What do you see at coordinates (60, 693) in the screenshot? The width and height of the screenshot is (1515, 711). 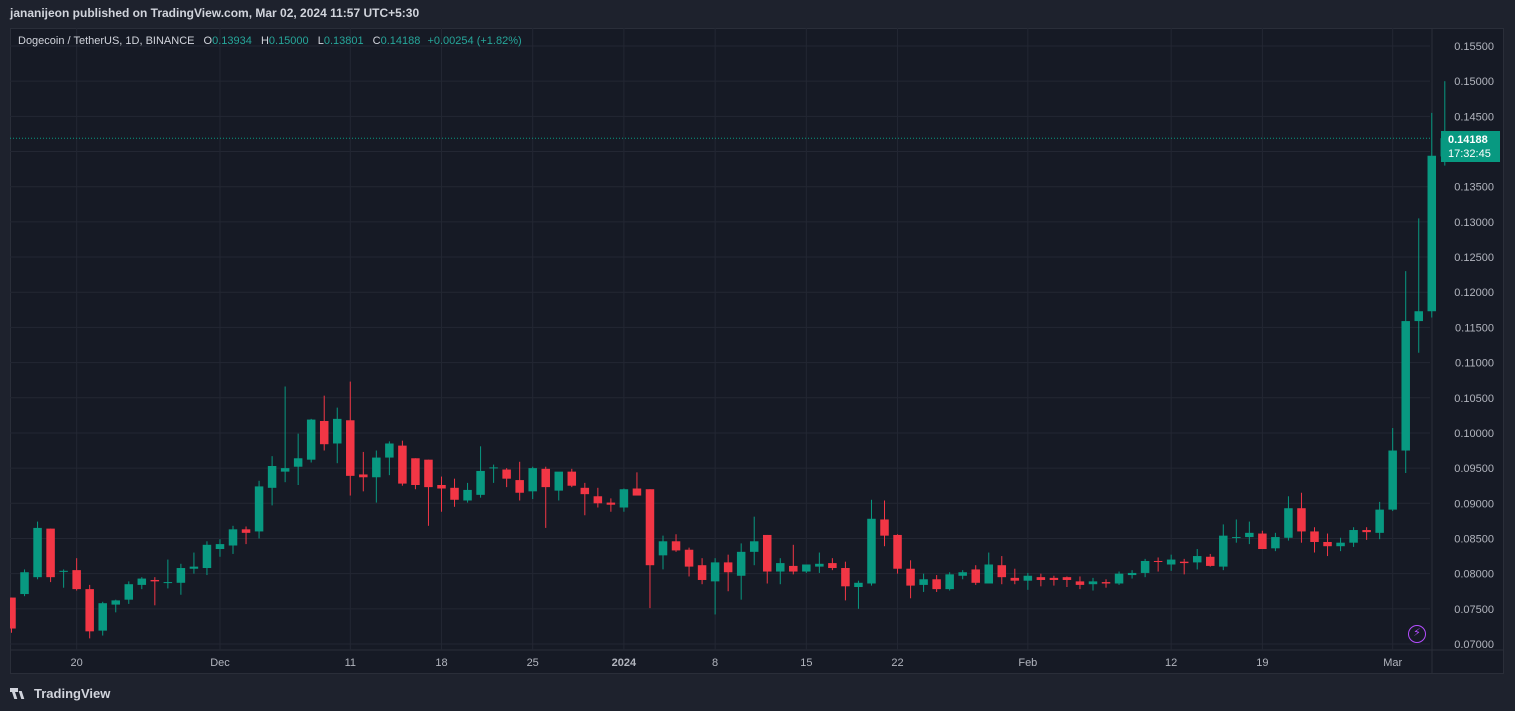 I see `tradingview-logo: TradingView` at bounding box center [60, 693].